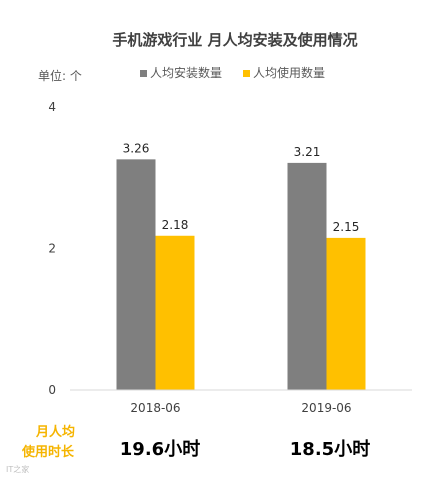 Image resolution: width=423 pixels, height=479 pixels. What do you see at coordinates (175, 225) in the screenshot?
I see `data-label: 2.18` at bounding box center [175, 225].